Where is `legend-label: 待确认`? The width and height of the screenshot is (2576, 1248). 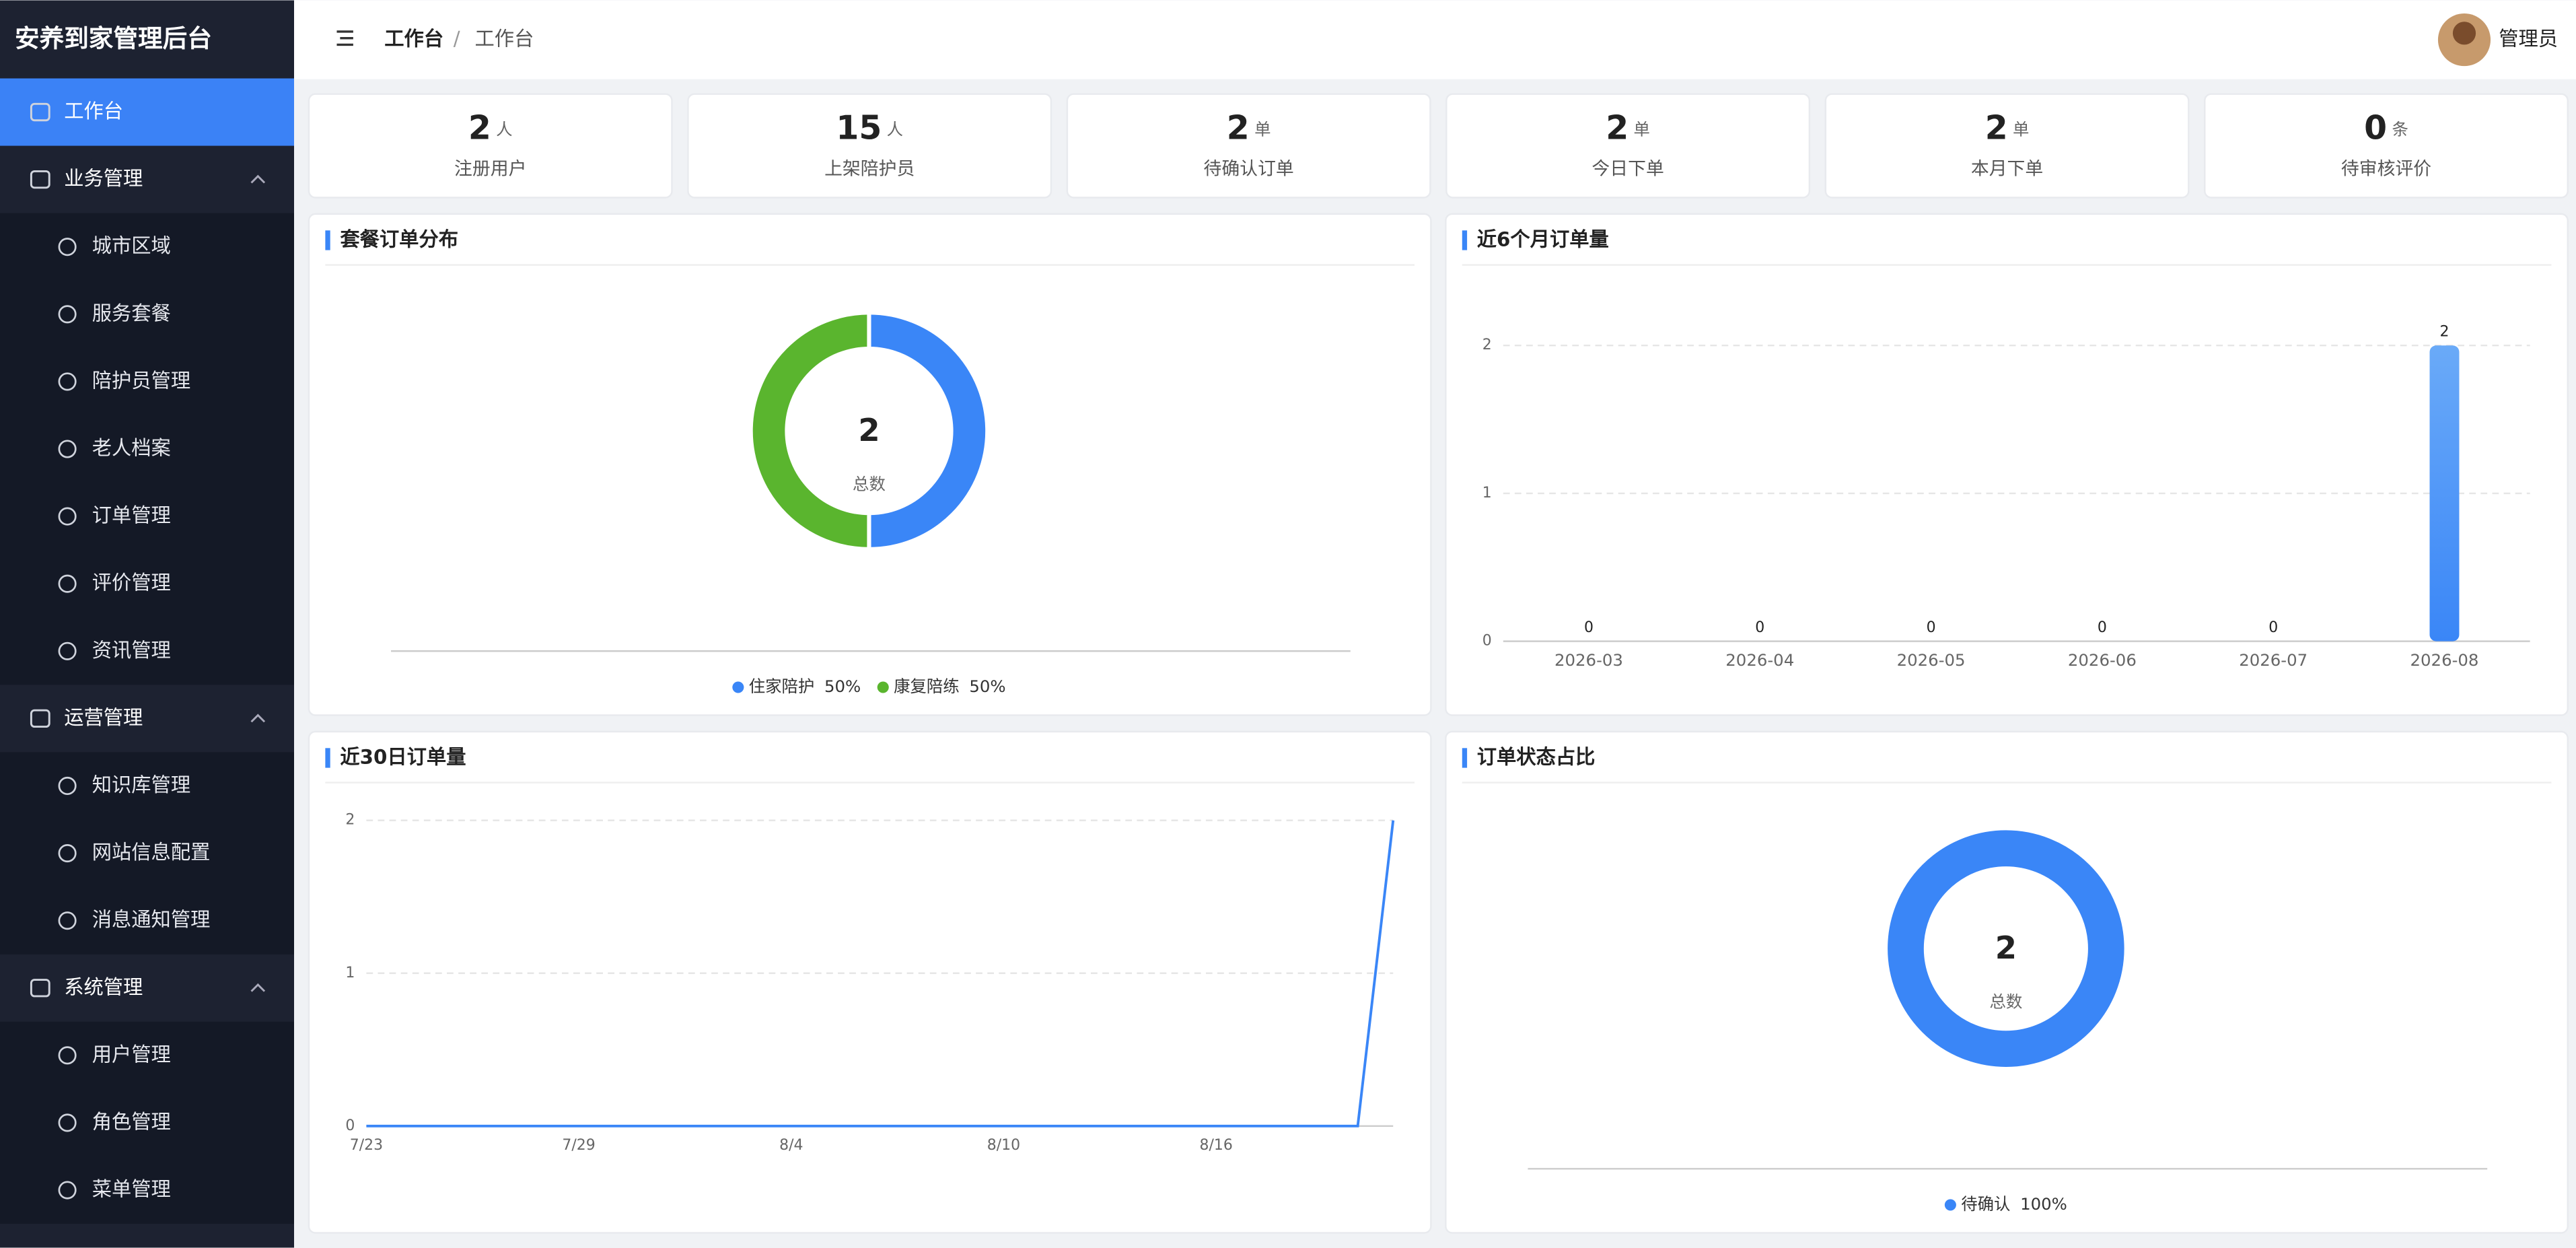
legend-label: 待确认 is located at coordinates (1985, 1204).